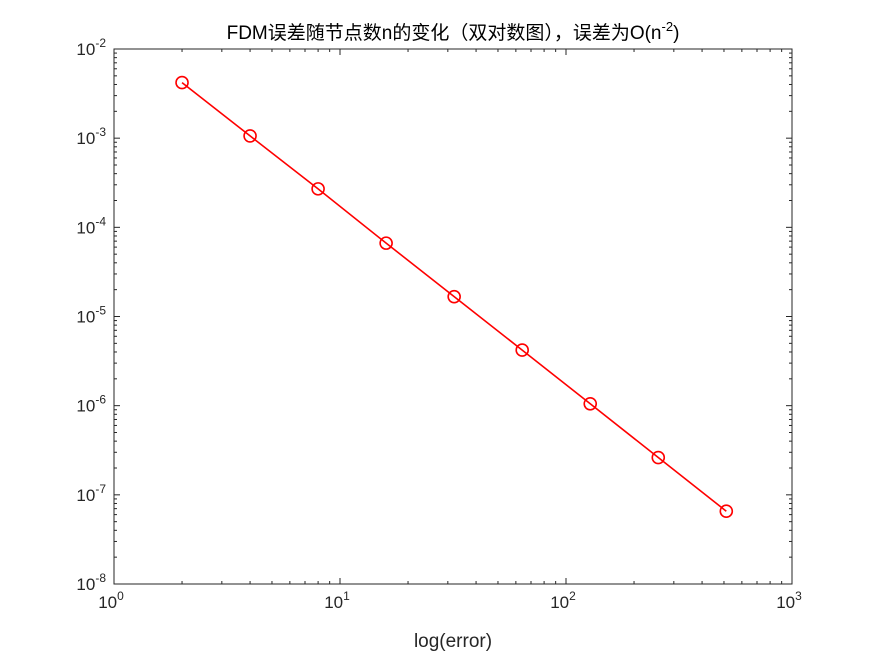  I want to click on y-tick-exponent: -6, so click(100, 400).